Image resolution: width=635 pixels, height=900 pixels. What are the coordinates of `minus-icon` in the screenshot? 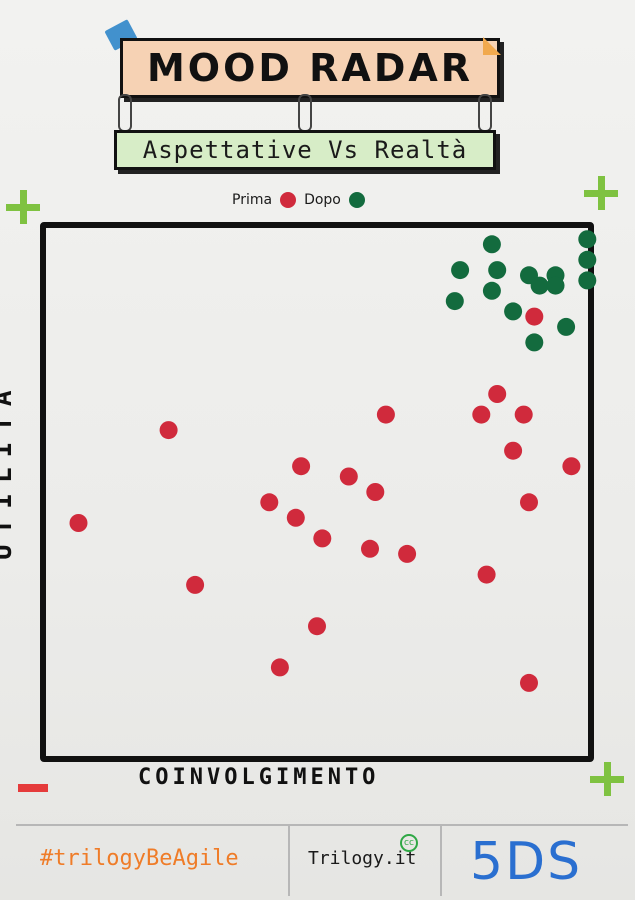 It's located at (33, 788).